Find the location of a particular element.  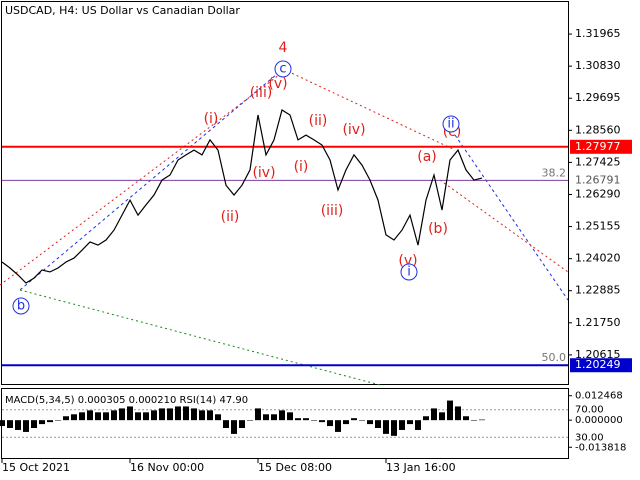

y-tick-label: 1.25155 is located at coordinates (598, 226).